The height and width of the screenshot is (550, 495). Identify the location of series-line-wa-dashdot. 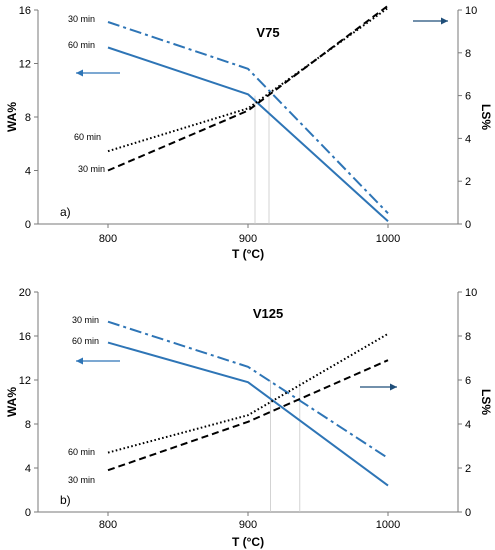
(248, 389).